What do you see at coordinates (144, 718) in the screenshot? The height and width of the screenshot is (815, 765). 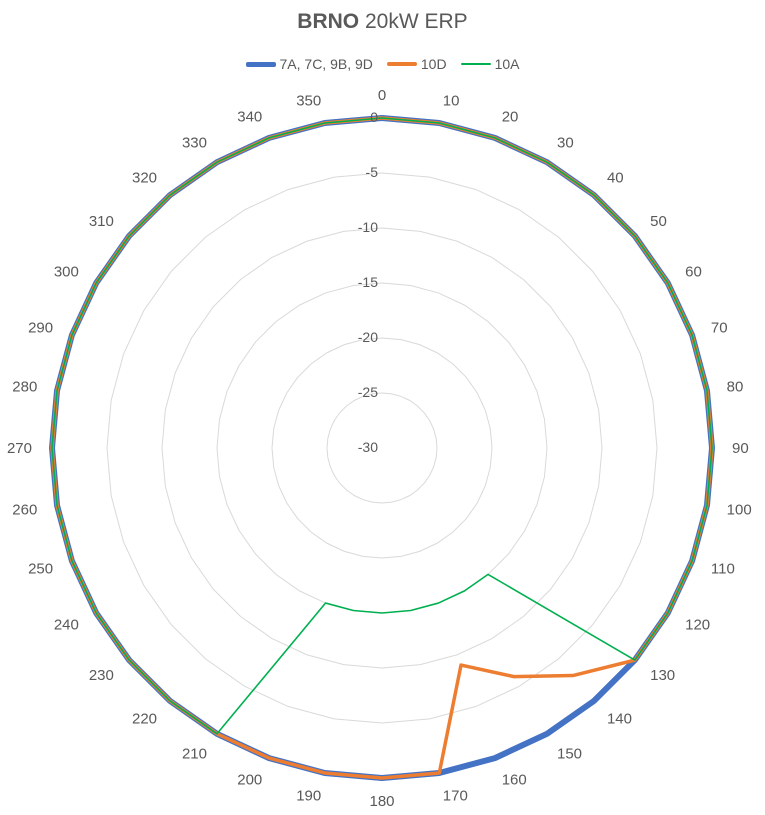 I see `angle-label-220: 220` at bounding box center [144, 718].